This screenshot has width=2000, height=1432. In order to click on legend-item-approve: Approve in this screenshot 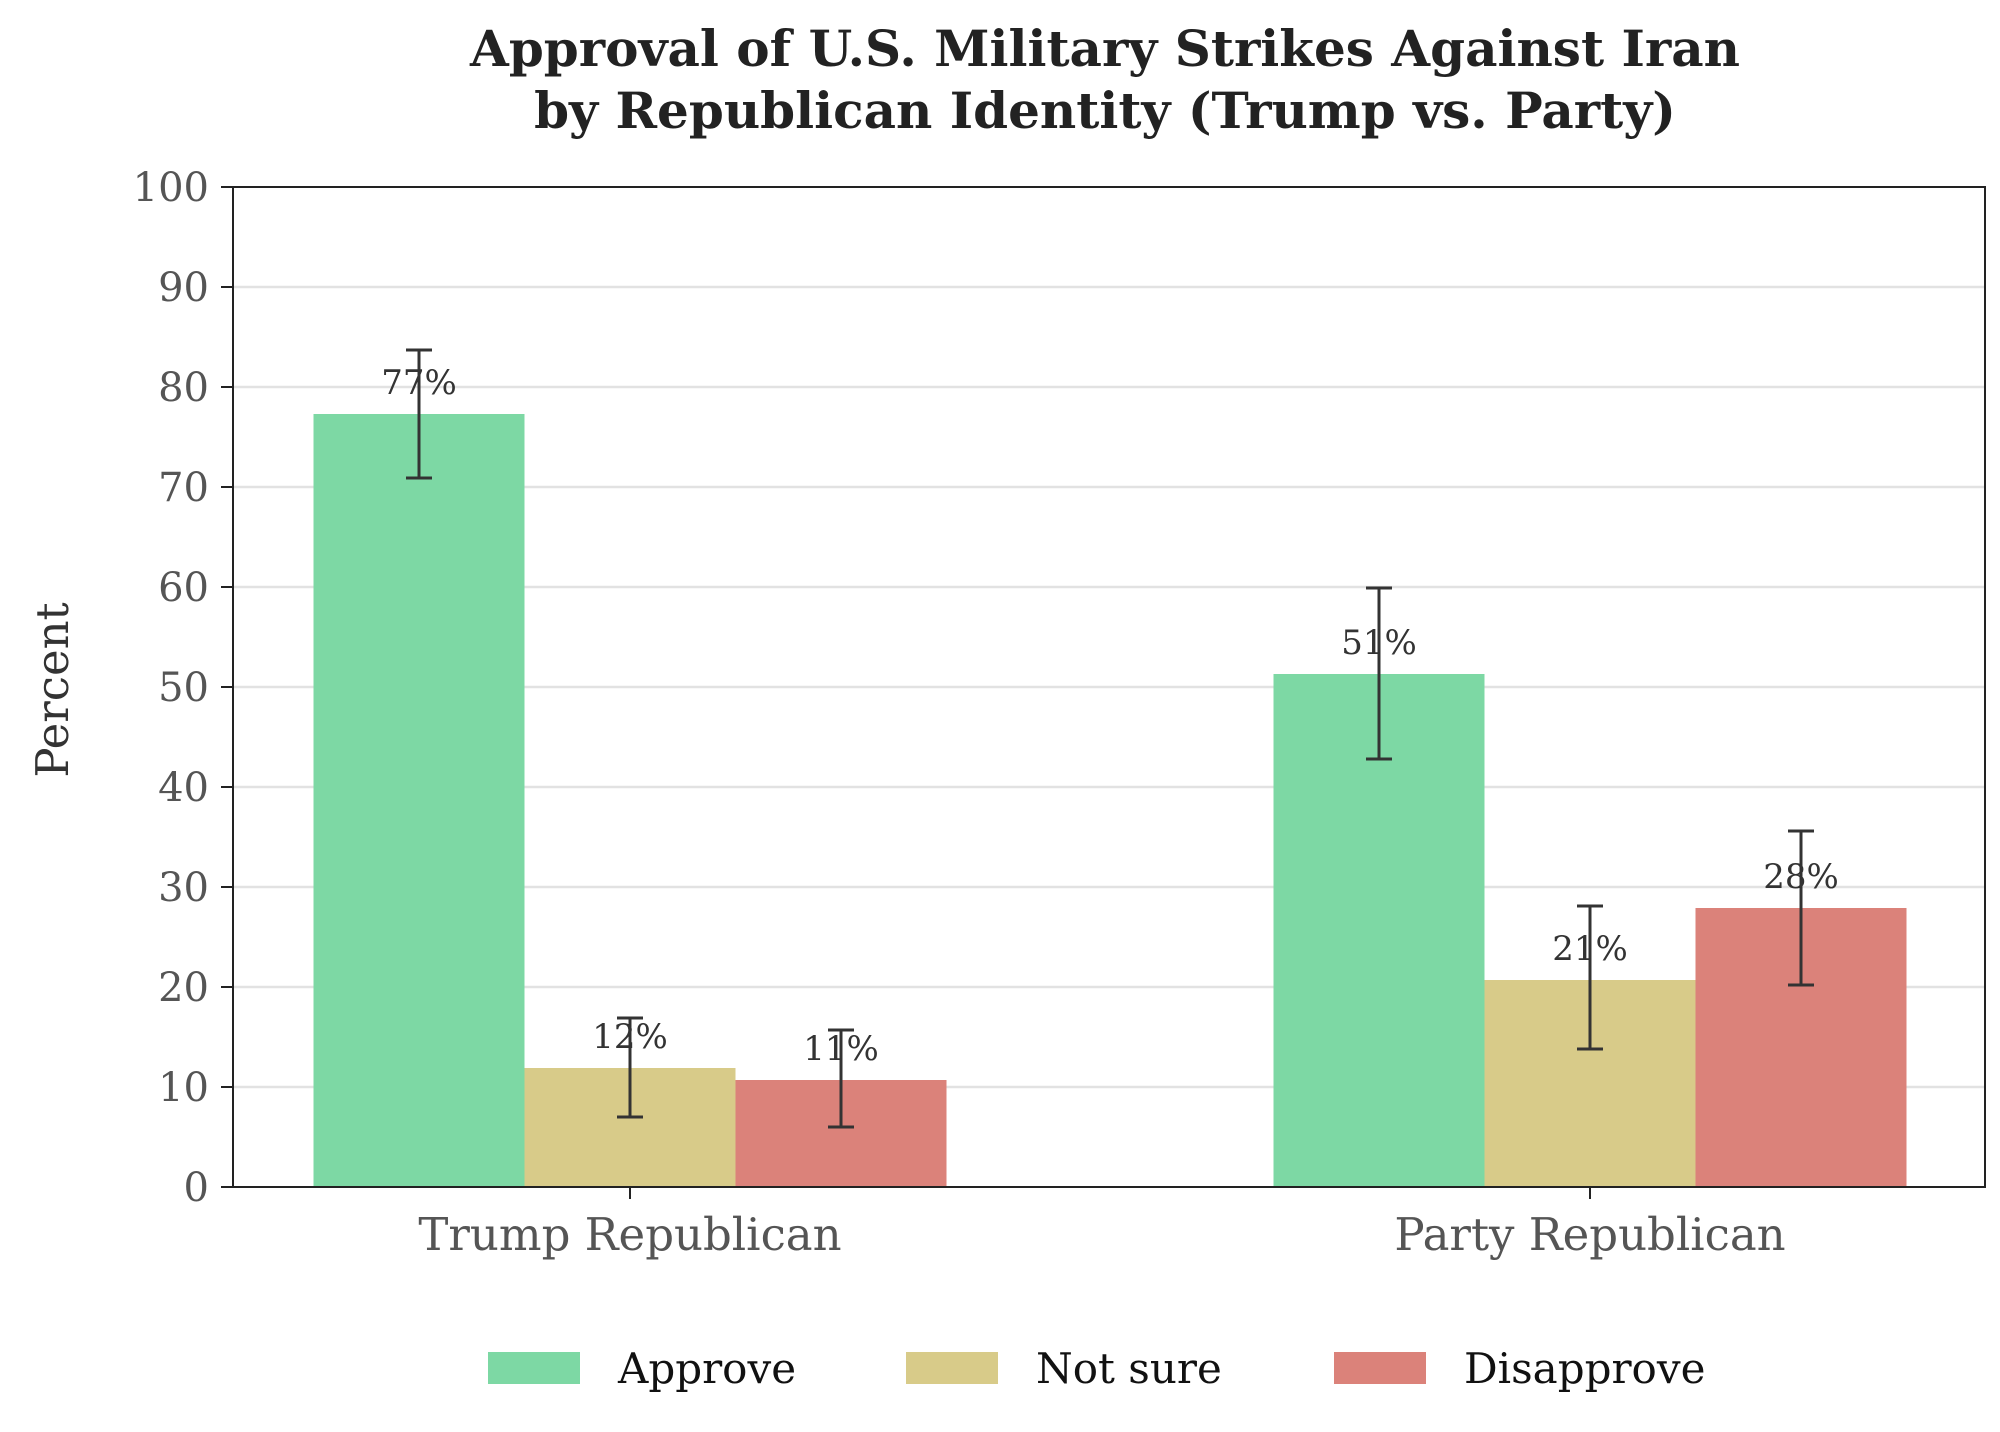, I will do `click(642, 1368)`.